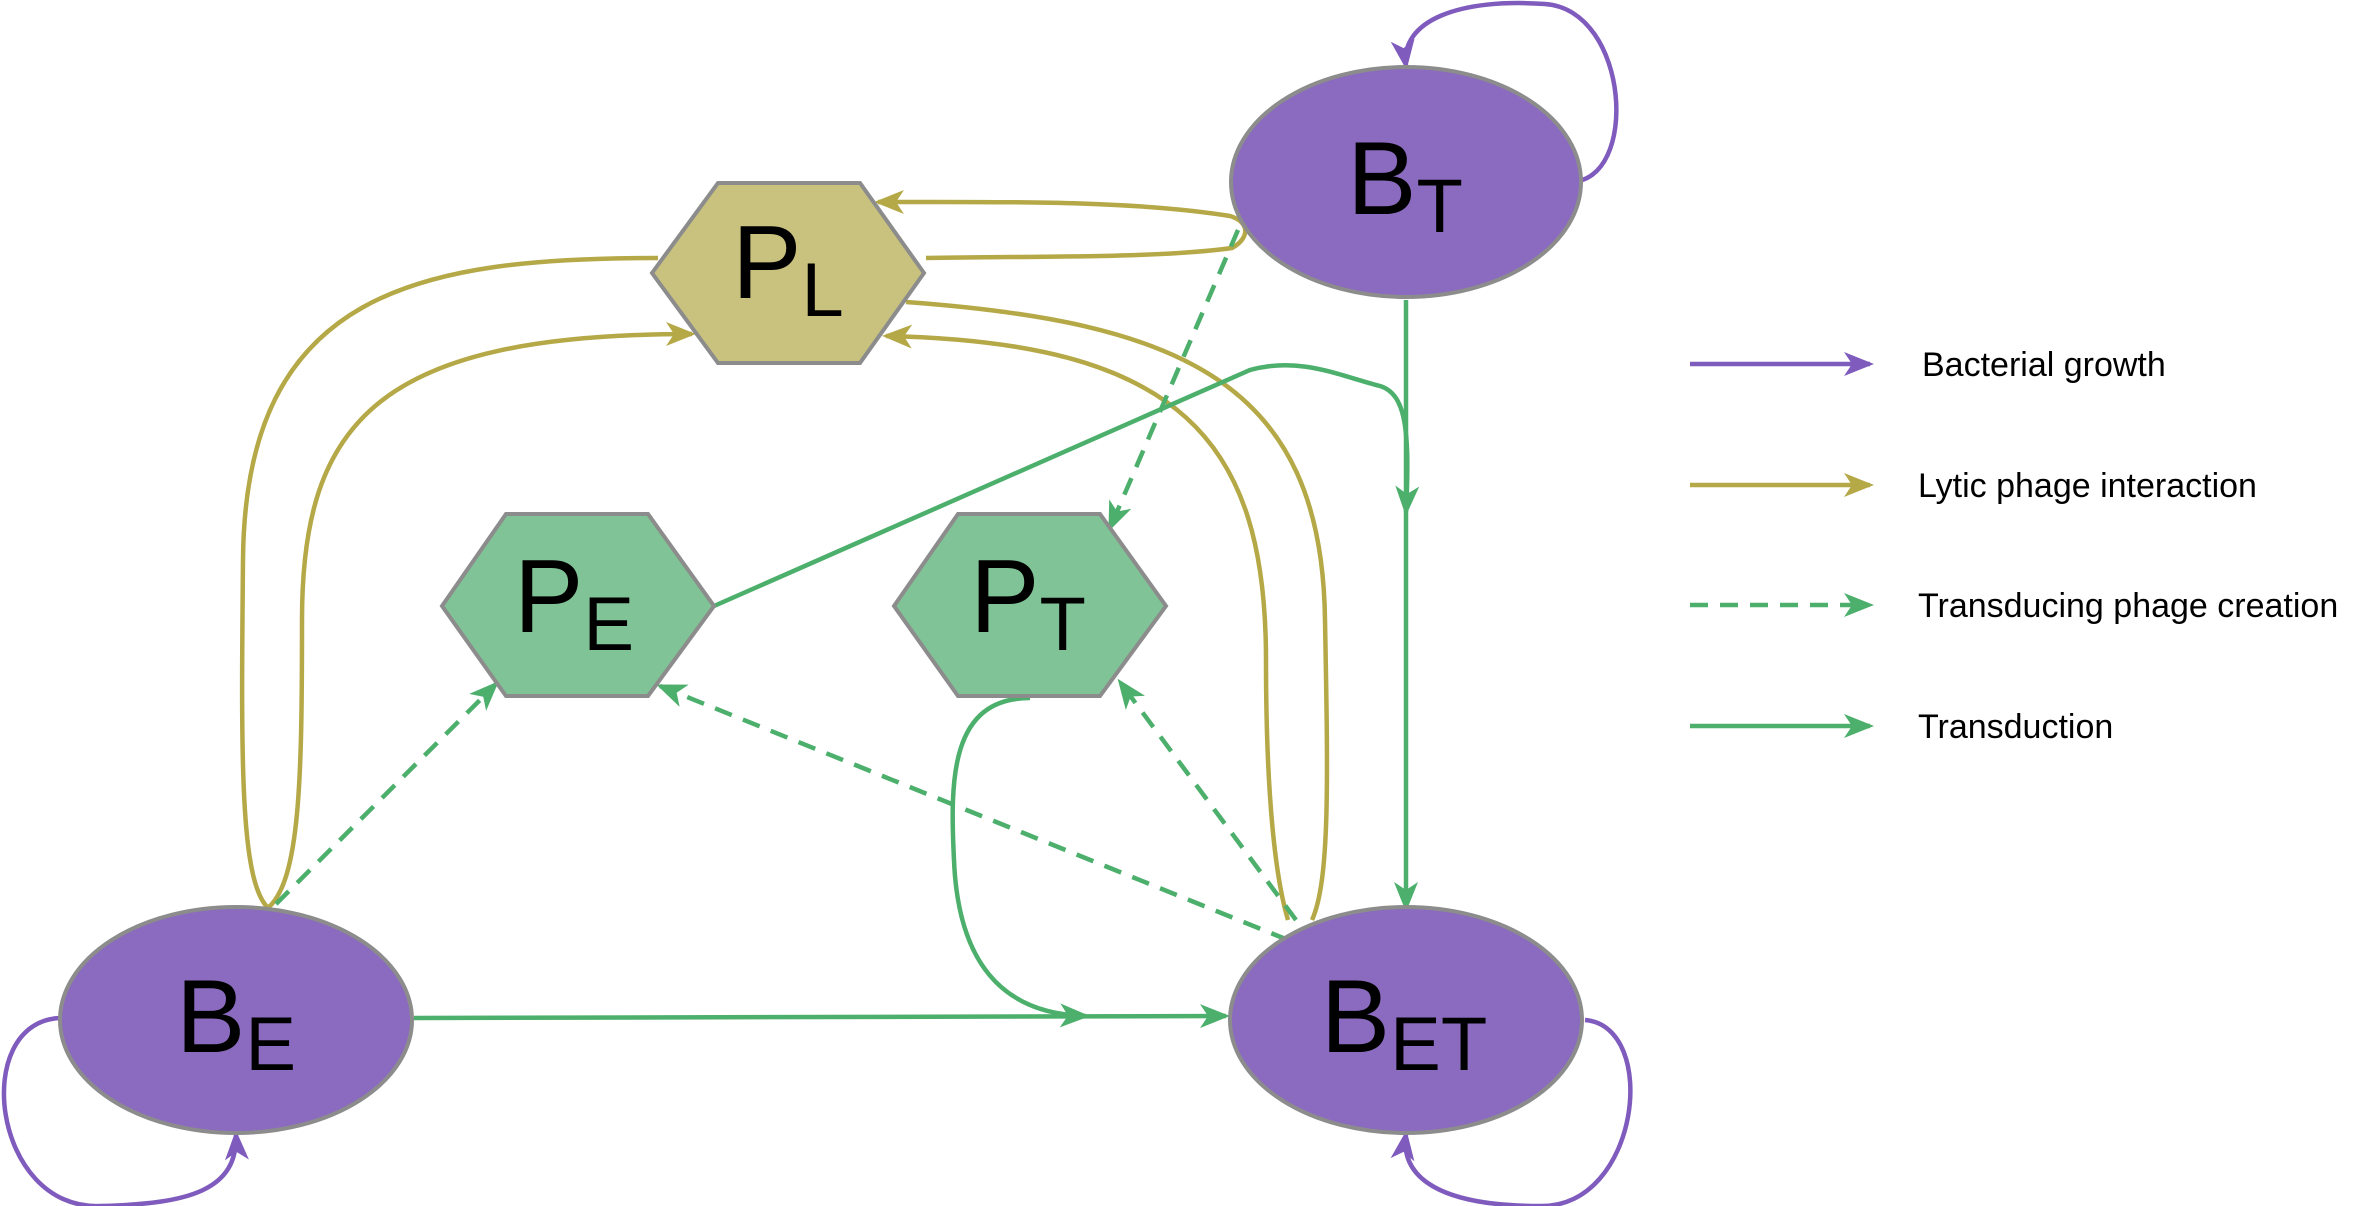  What do you see at coordinates (236, 1023) in the screenshot?
I see `node-be-label: BE` at bounding box center [236, 1023].